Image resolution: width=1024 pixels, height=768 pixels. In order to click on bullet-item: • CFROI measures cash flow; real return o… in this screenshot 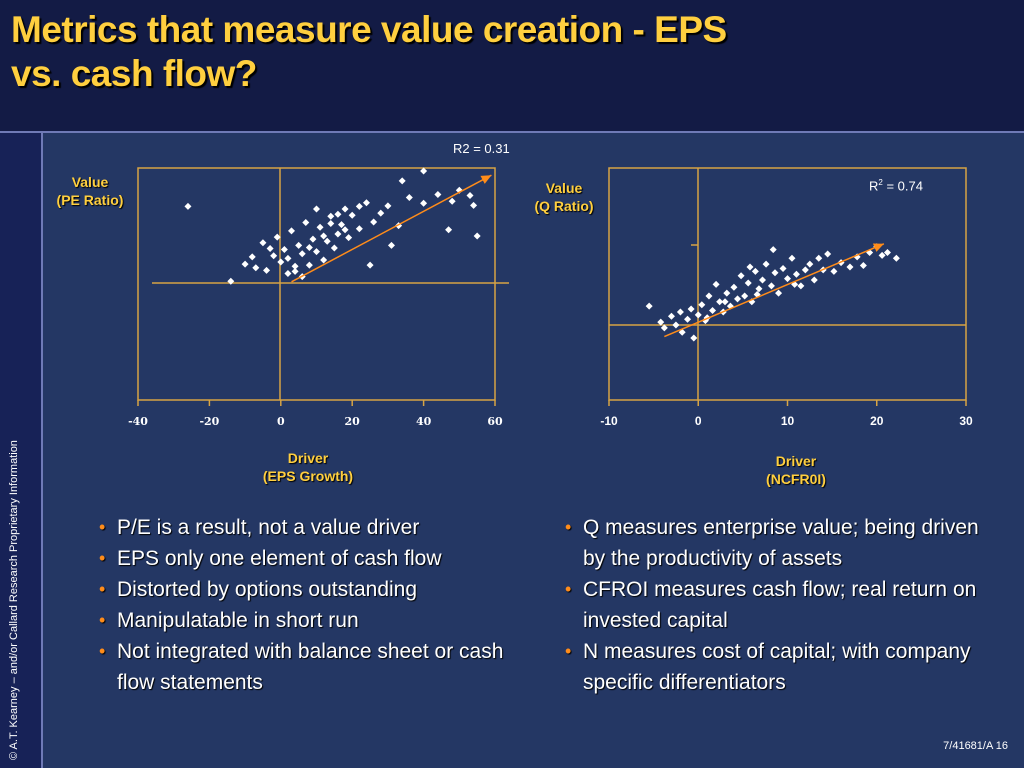, I will do `click(783, 605)`.